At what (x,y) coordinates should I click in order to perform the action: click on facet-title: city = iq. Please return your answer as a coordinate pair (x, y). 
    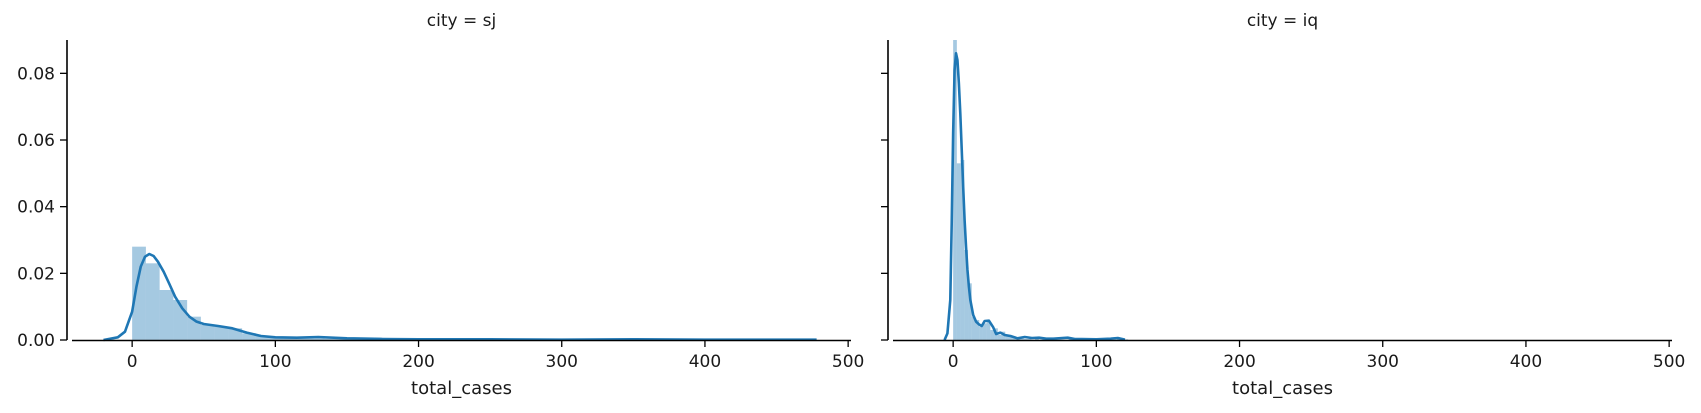
    Looking at the image, I should click on (1282, 21).